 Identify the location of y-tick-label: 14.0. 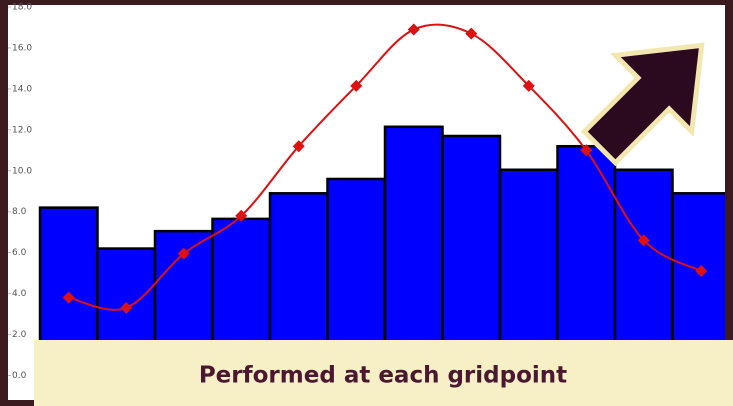
(22, 89).